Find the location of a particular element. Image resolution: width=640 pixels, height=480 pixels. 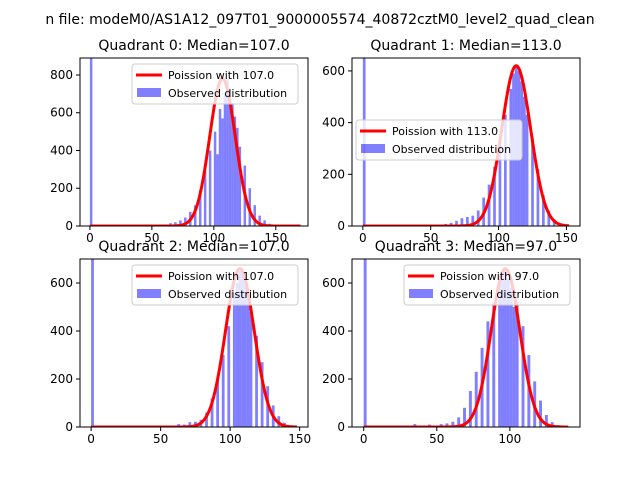

y-tick-label: 800 is located at coordinates (61, 75).